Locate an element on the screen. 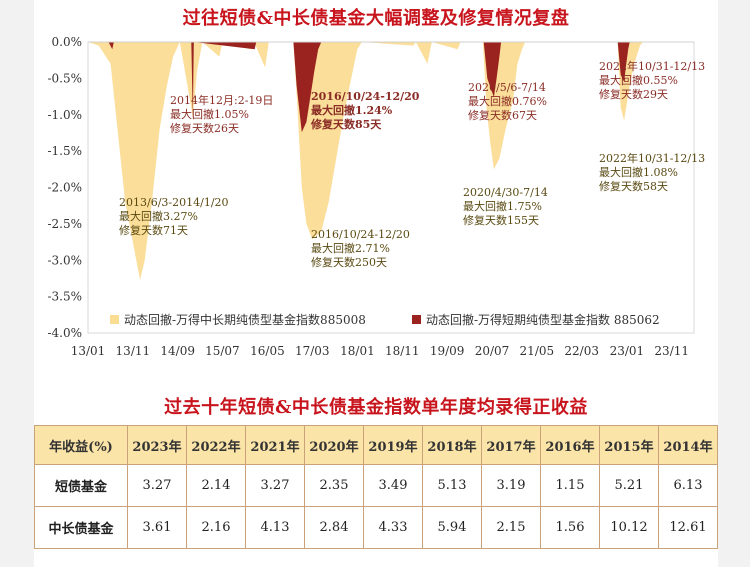 The height and width of the screenshot is (567, 750). table-cell: 4.13 is located at coordinates (275, 527).